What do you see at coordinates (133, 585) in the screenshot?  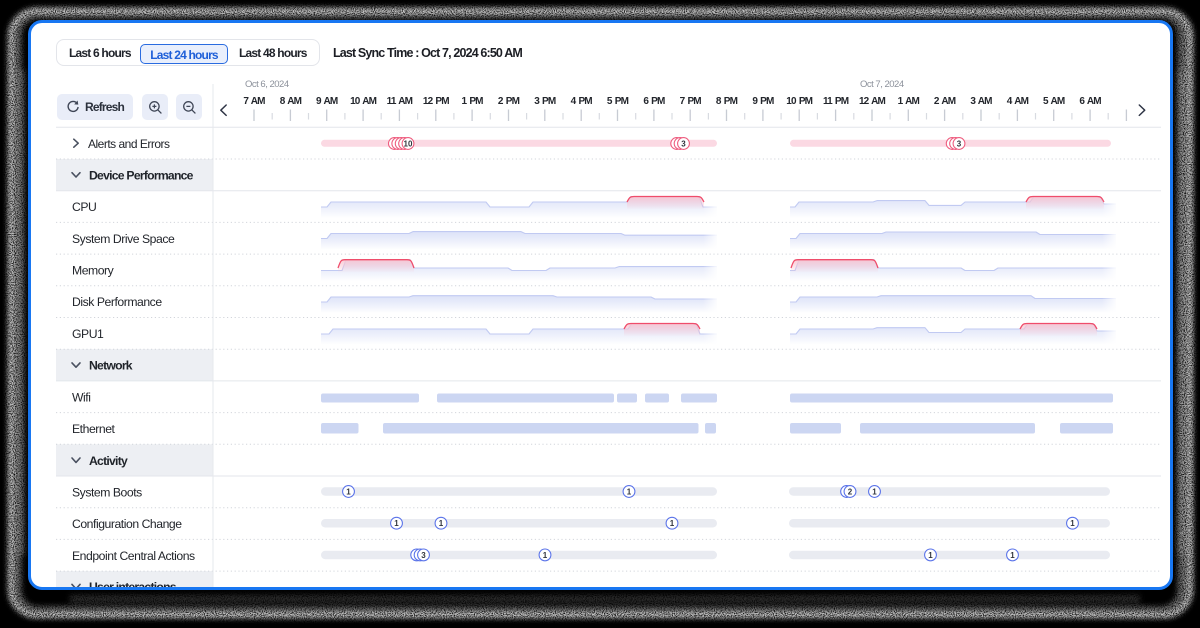 I see `svg-text: User interactions` at bounding box center [133, 585].